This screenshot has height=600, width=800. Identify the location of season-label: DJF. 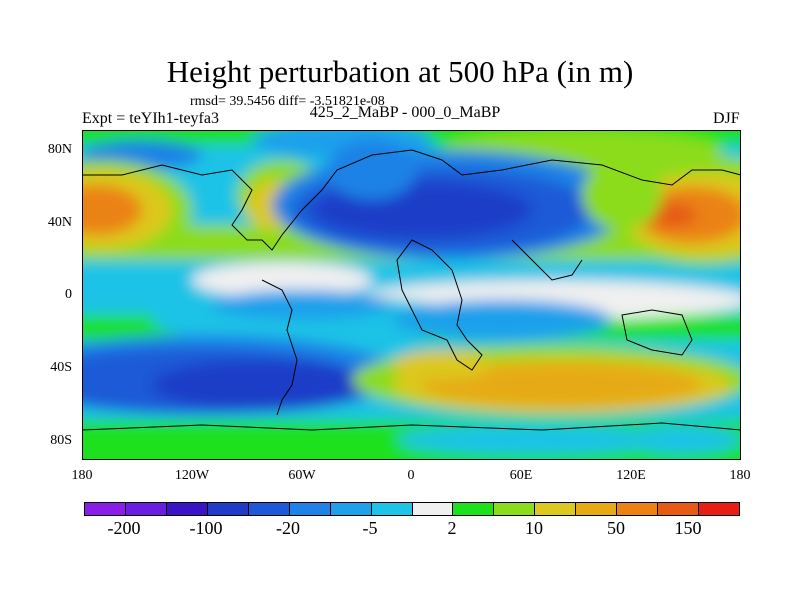
(726, 118).